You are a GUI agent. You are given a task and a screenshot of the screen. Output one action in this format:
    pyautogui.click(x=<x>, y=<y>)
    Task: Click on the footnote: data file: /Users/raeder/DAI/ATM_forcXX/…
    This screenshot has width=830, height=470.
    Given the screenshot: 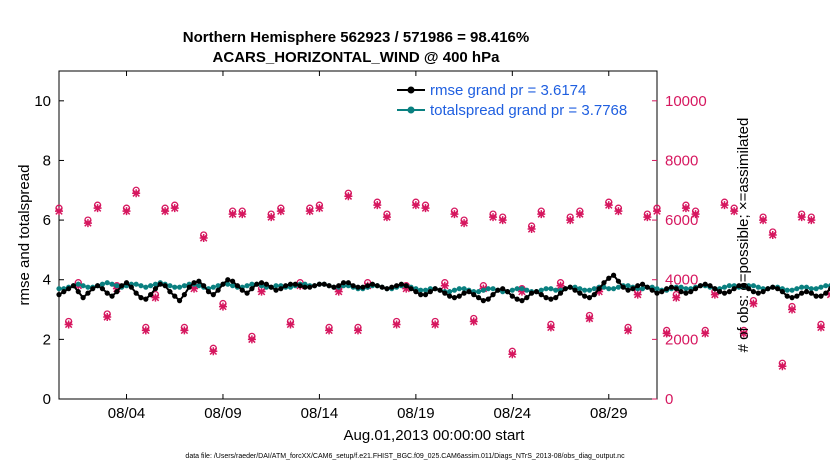 What is the action you would take?
    pyautogui.click(x=405, y=456)
    